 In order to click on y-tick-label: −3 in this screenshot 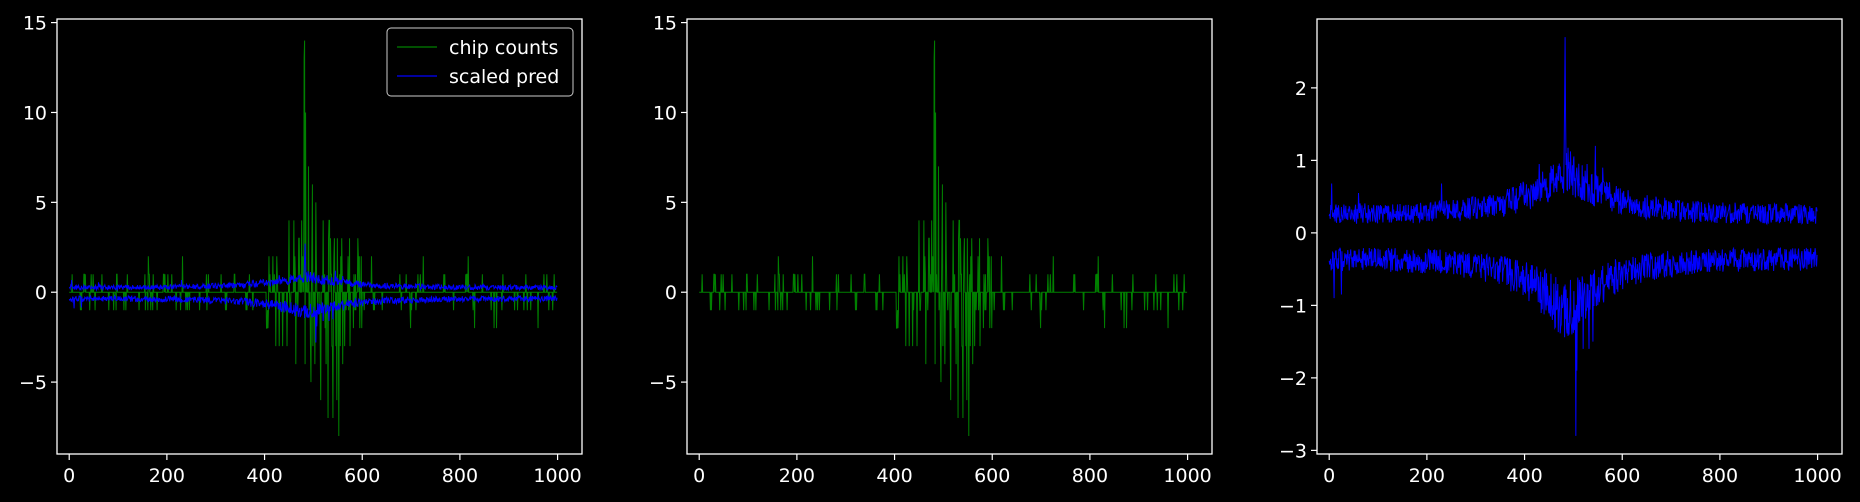, I will do `click(1293, 451)`.